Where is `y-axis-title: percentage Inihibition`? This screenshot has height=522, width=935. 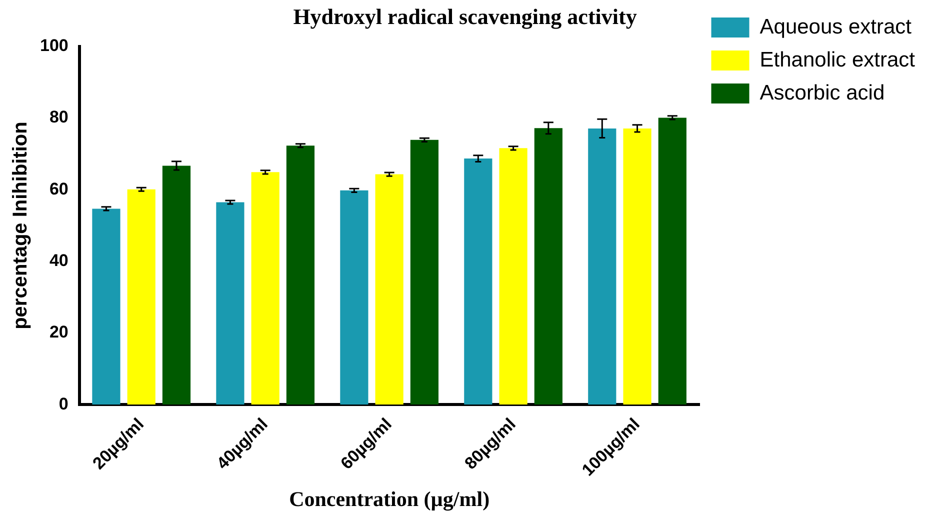 y-axis-title: percentage Inihibition is located at coordinates (21, 226).